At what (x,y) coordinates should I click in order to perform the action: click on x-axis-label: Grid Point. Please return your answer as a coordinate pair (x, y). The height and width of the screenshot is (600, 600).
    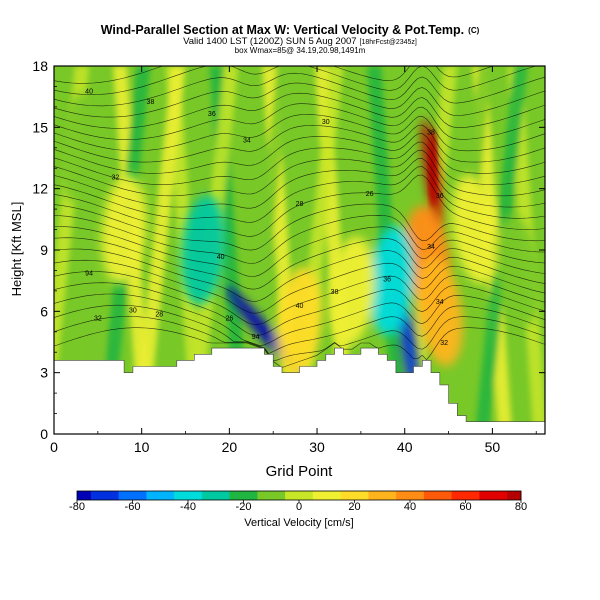
    Looking at the image, I should click on (300, 471).